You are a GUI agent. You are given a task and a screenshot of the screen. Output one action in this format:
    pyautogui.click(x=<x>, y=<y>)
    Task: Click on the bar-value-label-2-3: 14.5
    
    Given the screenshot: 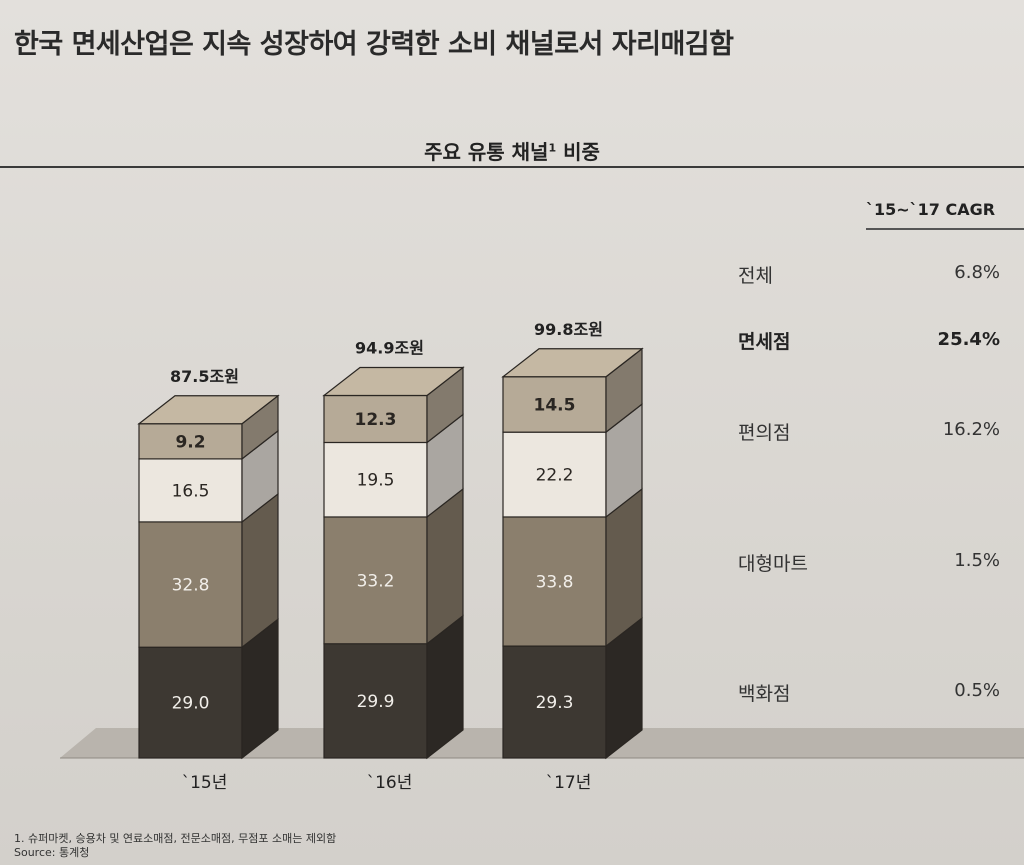 What is the action you would take?
    pyautogui.click(x=555, y=405)
    